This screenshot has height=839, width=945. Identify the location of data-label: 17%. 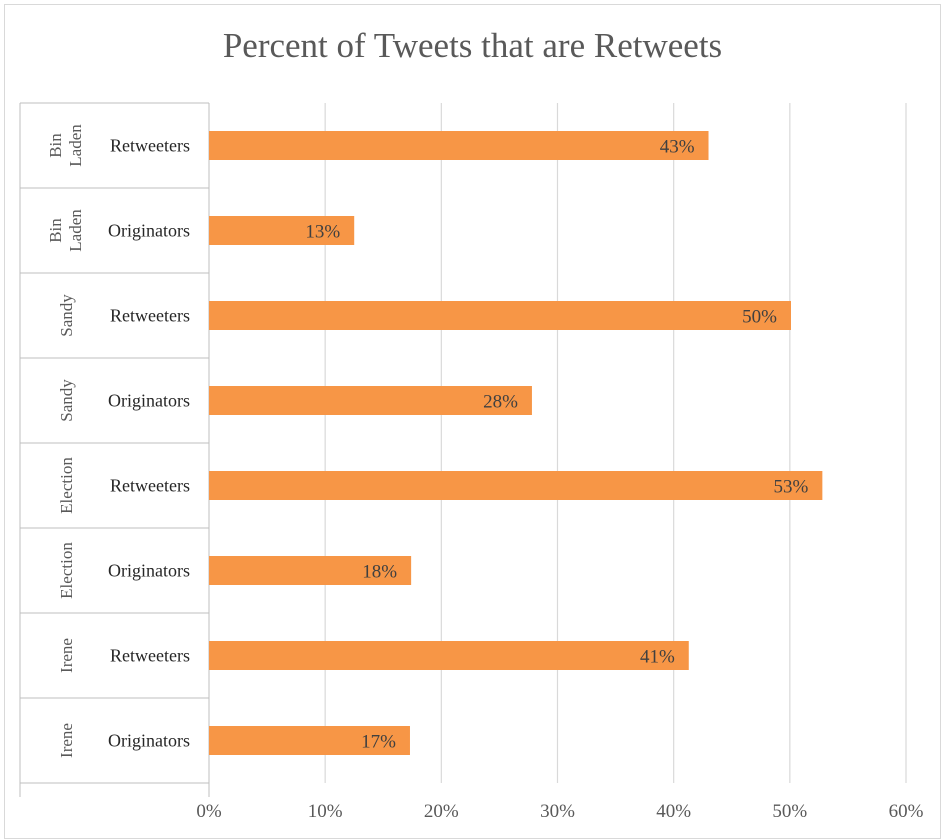
(378, 742).